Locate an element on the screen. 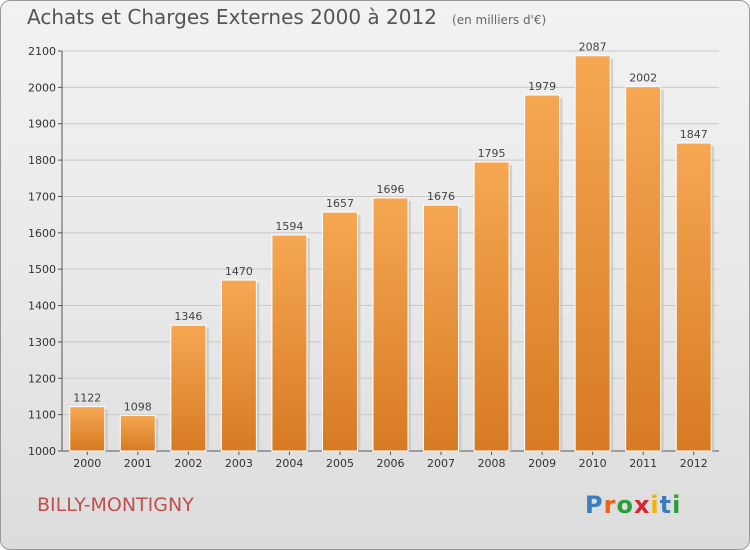  bar-2006 is located at coordinates (390, 324).